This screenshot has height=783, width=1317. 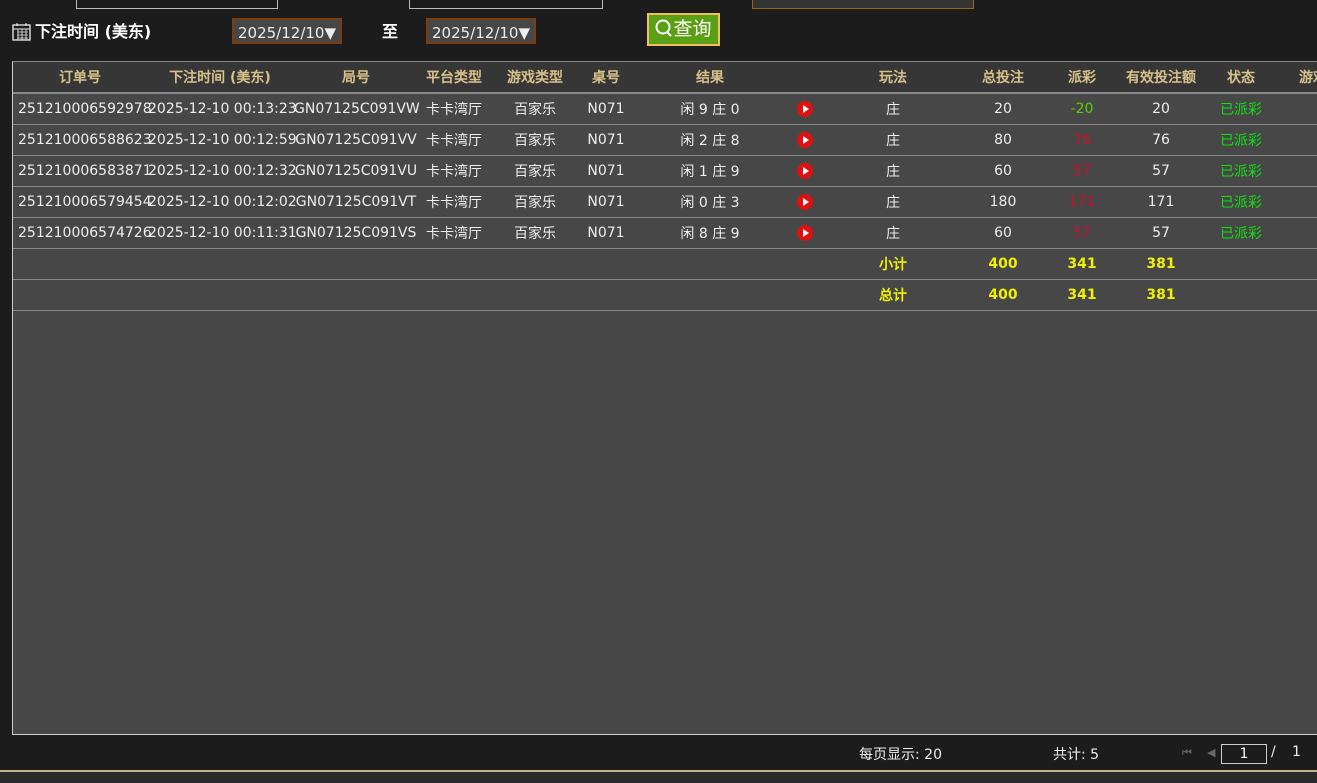 I want to click on bet-time-label: 下注时间 (美东), so click(x=93, y=31).